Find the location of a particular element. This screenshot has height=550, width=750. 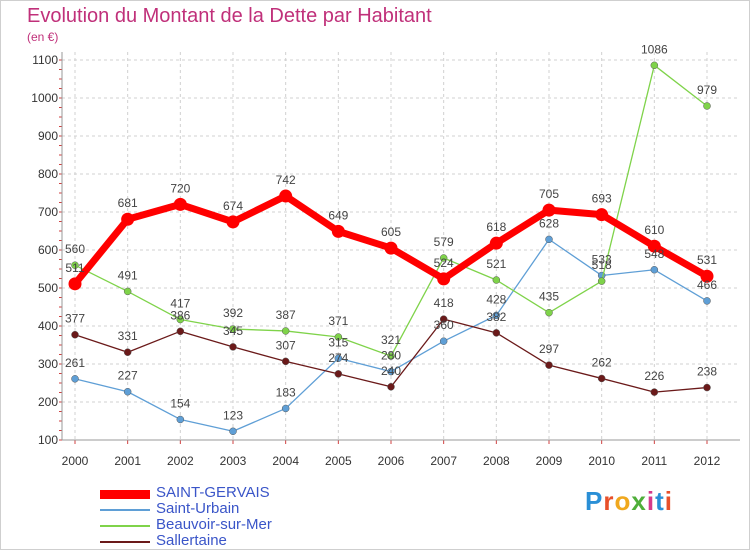

x-tick-label: 2004 is located at coordinates (285, 461).